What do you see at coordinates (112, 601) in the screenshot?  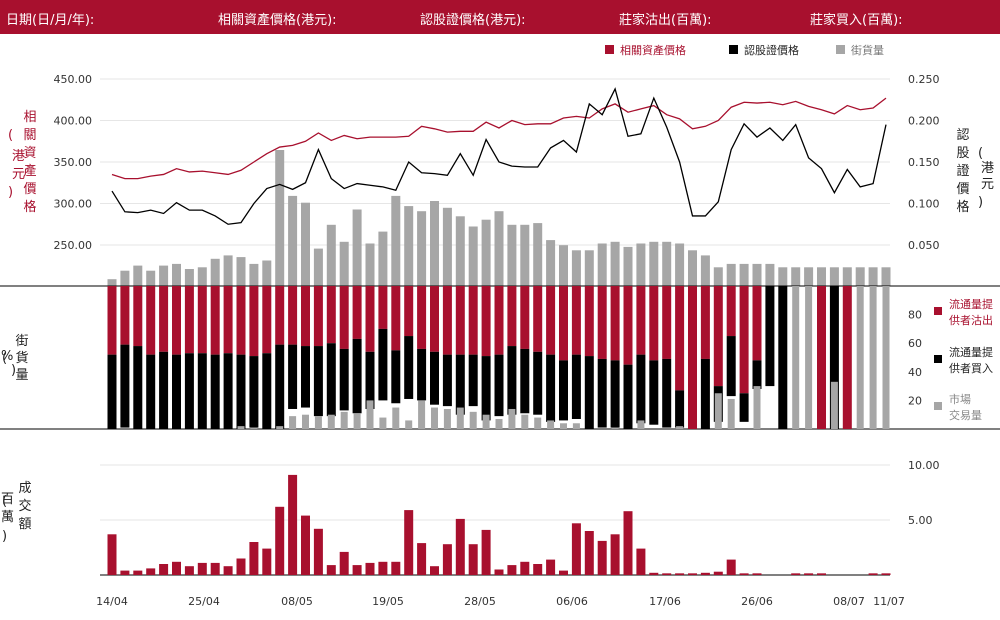 I see `x-axis-date-label: 14/04` at bounding box center [112, 601].